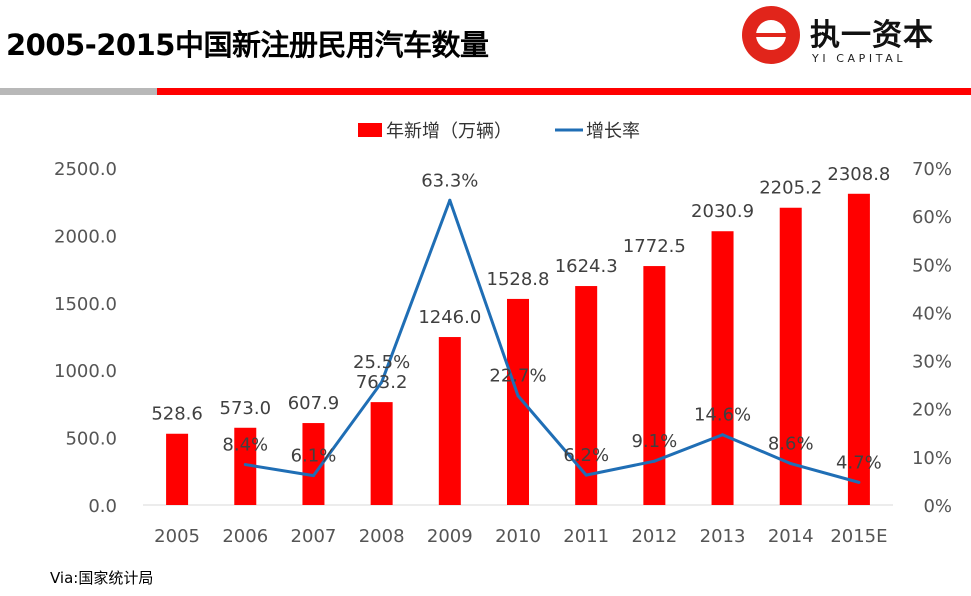 This screenshot has height=596, width=971. What do you see at coordinates (85, 338) in the screenshot?
I see `left-axis: 0.0 500.0 1000.0 1500.0 2000.0 2500.0` at bounding box center [85, 338].